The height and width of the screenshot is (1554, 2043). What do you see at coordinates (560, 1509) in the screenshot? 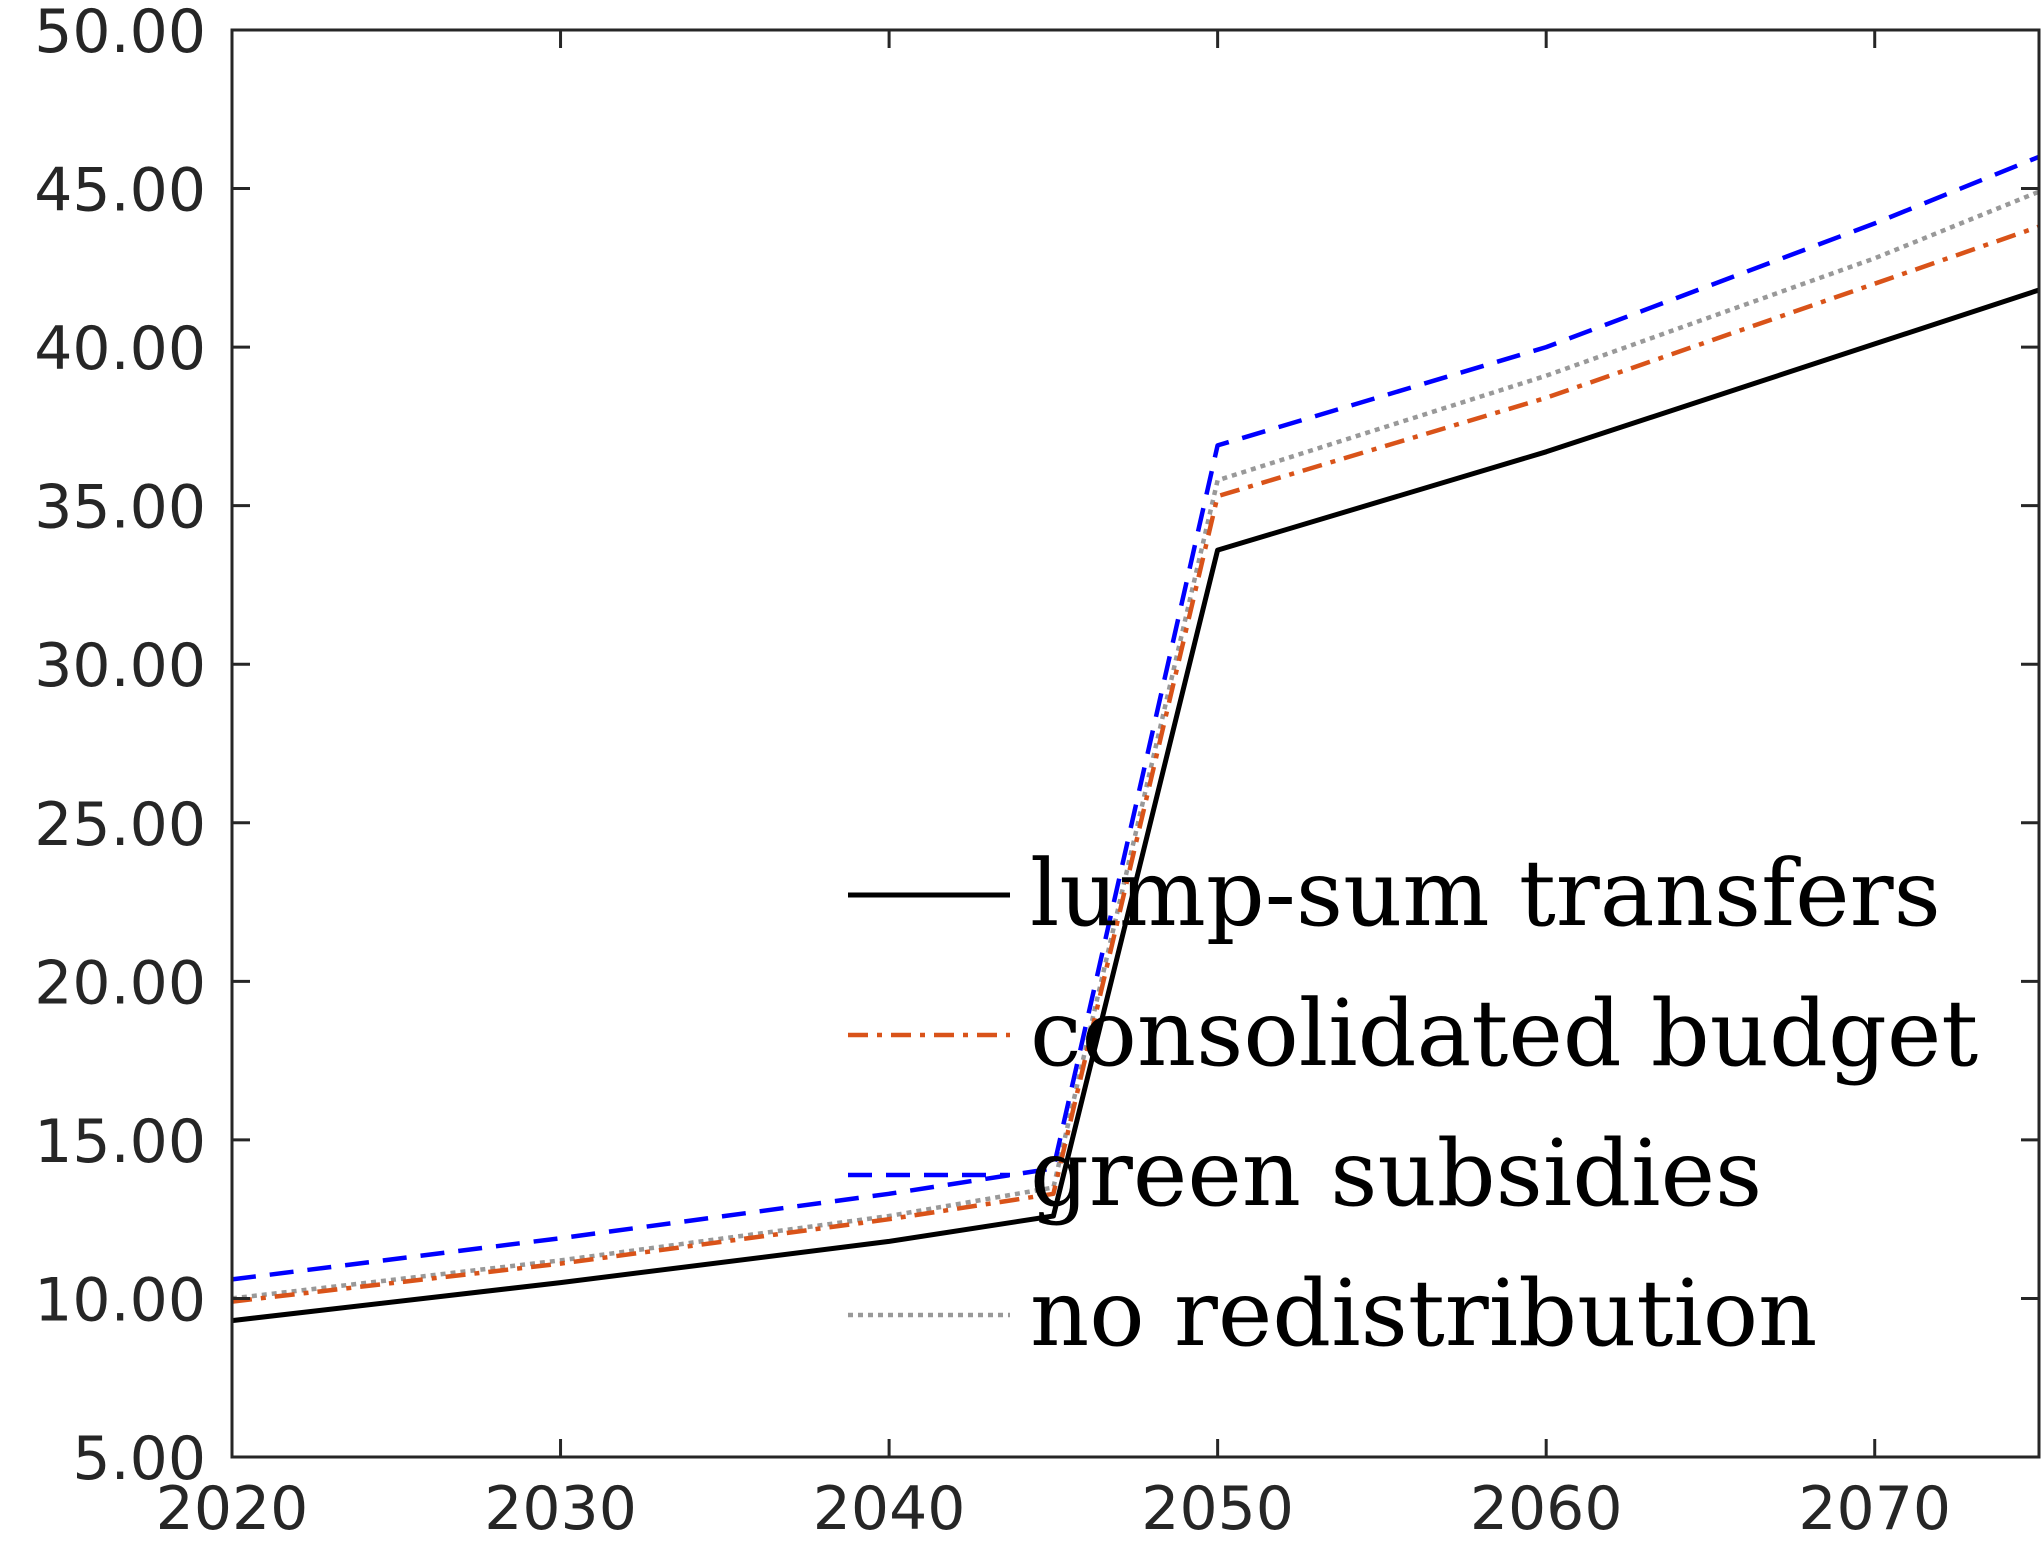
I see `x-tick-label: 2030` at bounding box center [560, 1509].